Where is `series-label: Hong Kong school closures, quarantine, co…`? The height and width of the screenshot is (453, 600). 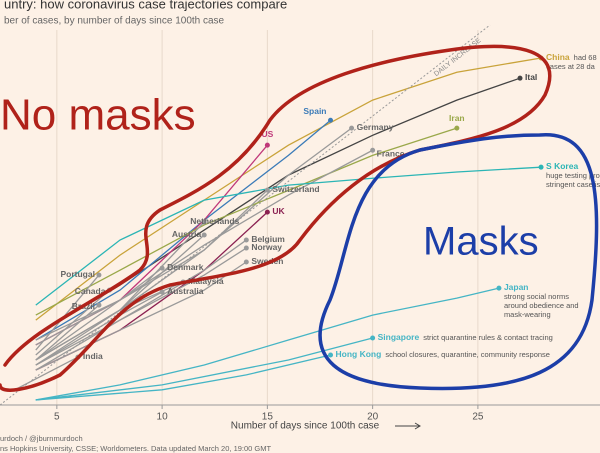
series-label: Hong Kong school closures, quarantine, co… is located at coordinates (443, 354).